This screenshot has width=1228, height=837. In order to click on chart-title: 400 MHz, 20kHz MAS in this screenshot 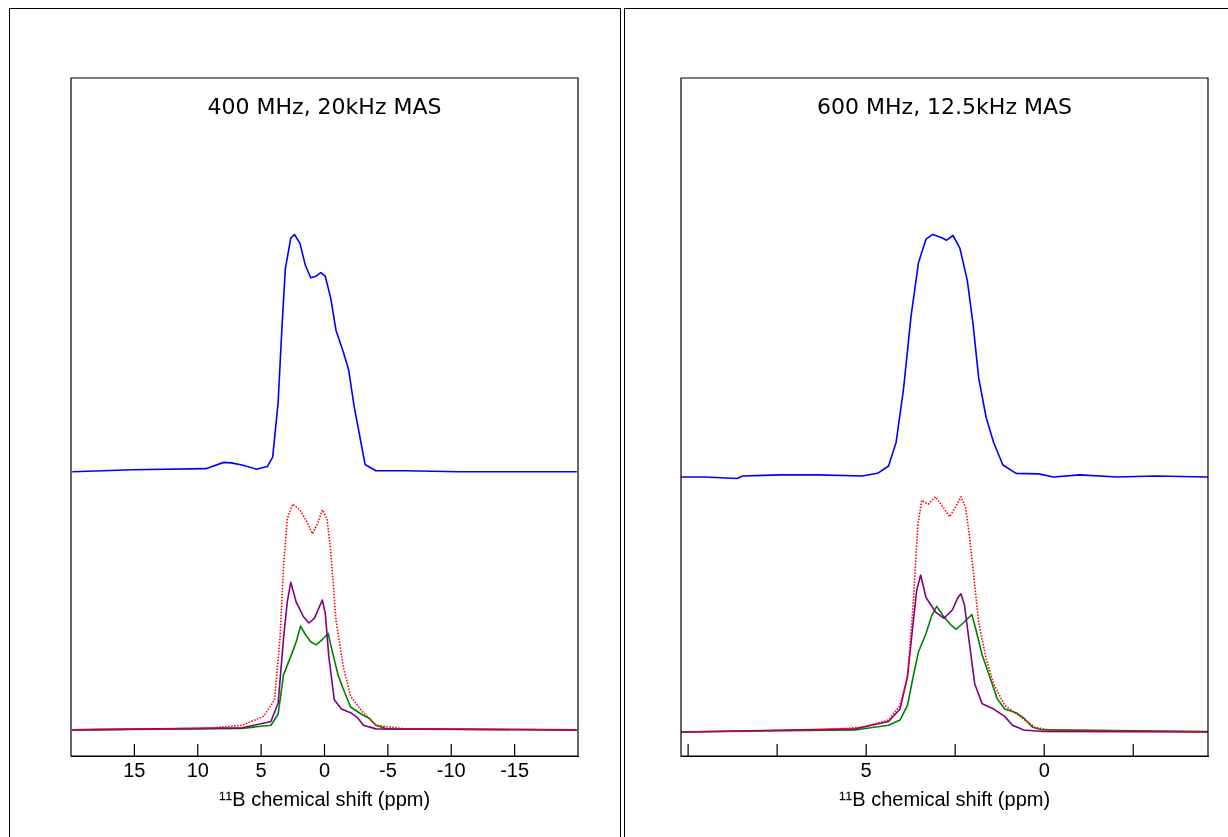, I will do `click(324, 106)`.